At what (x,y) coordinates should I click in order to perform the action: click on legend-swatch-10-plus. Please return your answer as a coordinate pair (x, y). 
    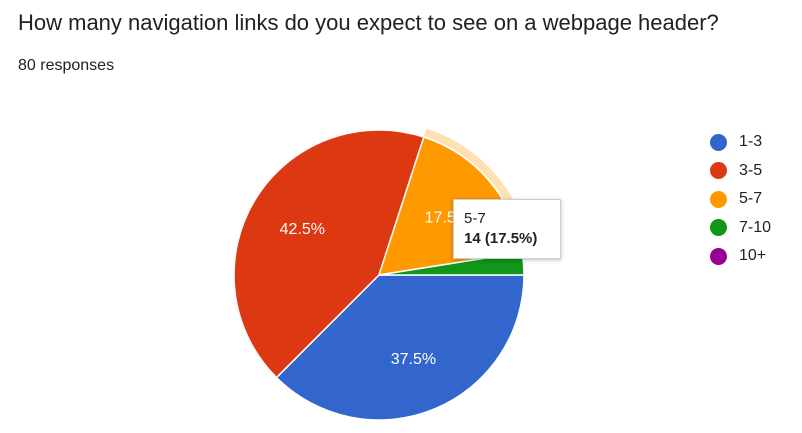
    Looking at the image, I should click on (718, 256).